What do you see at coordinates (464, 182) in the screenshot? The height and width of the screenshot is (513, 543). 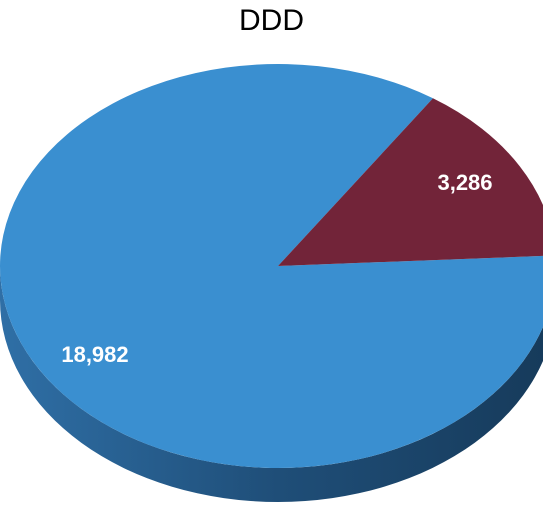 I see `slice-data-label-1: 3,286` at bounding box center [464, 182].